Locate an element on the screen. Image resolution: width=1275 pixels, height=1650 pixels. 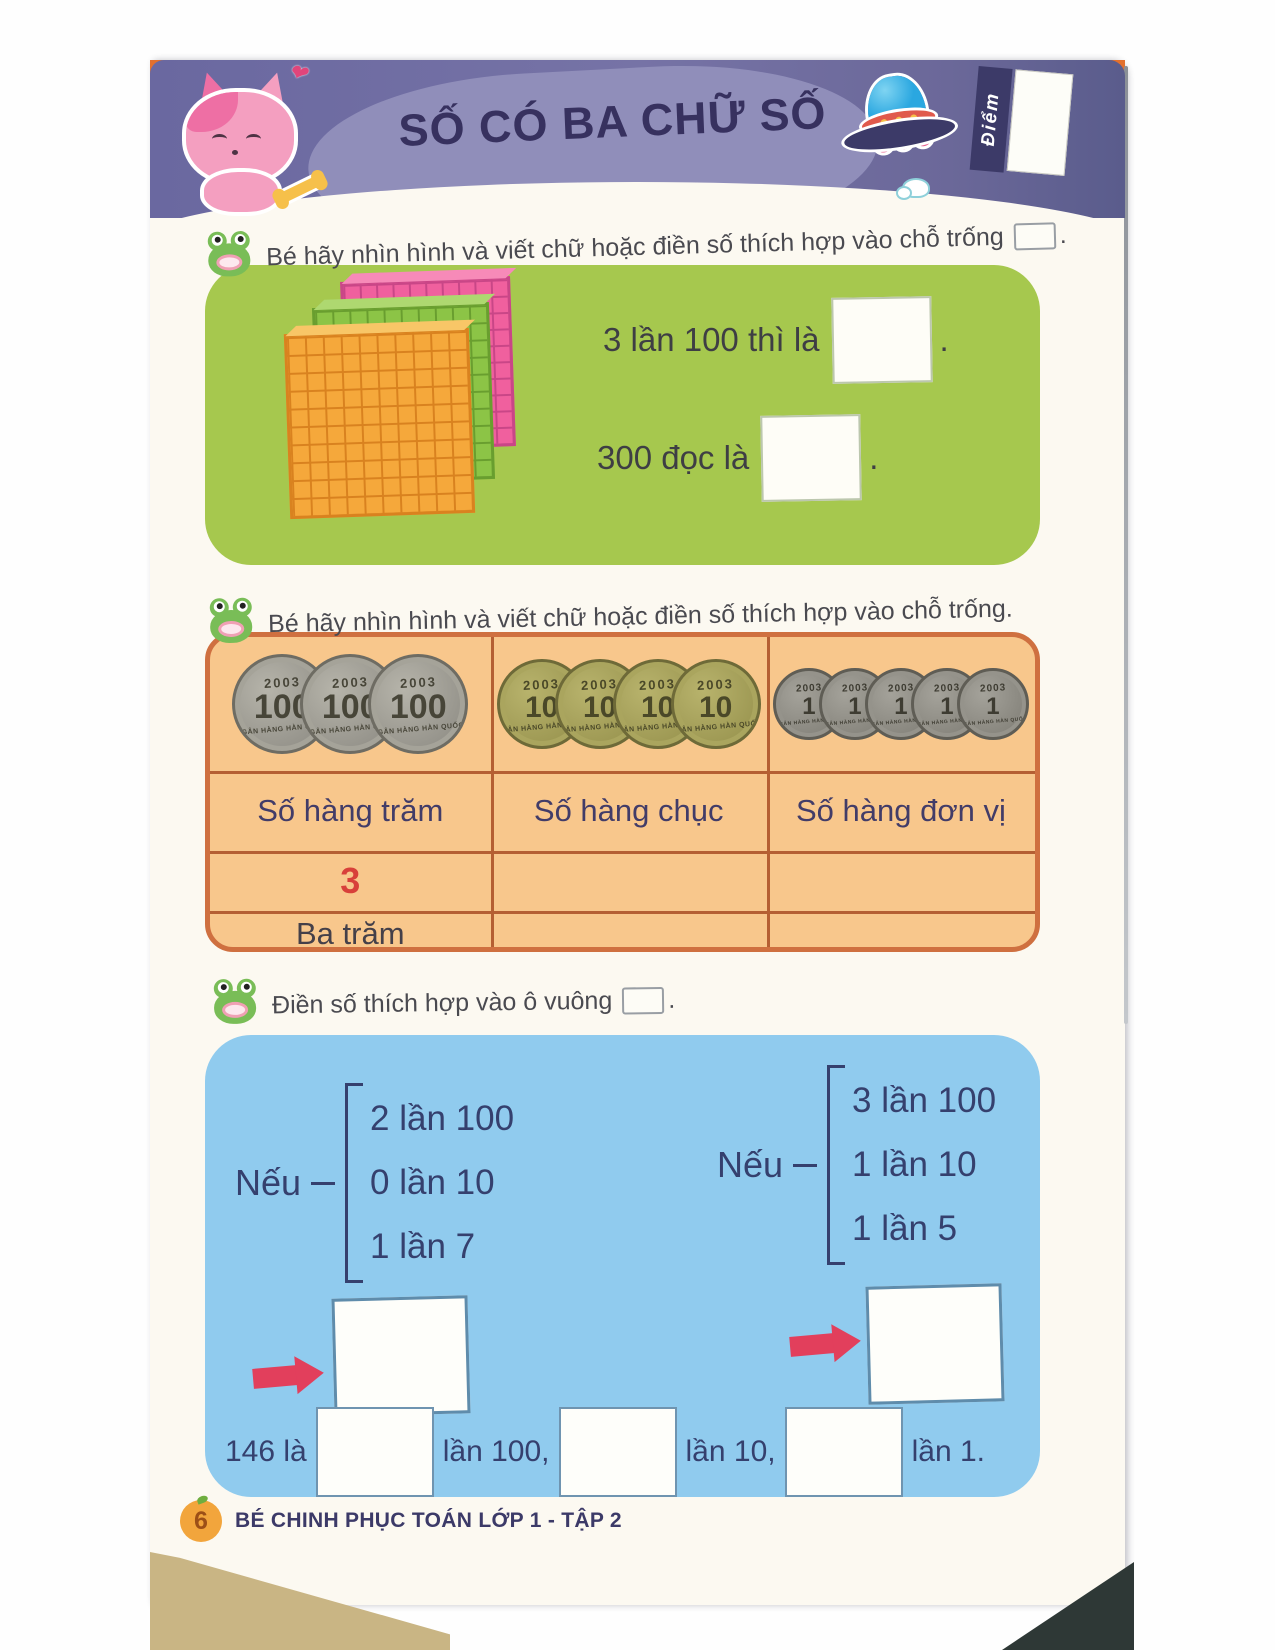
page-footer: 6 BÉ CHINH PHỤC TOÁN LỚP 1 - TẬP 2 is located at coordinates (401, 1521).